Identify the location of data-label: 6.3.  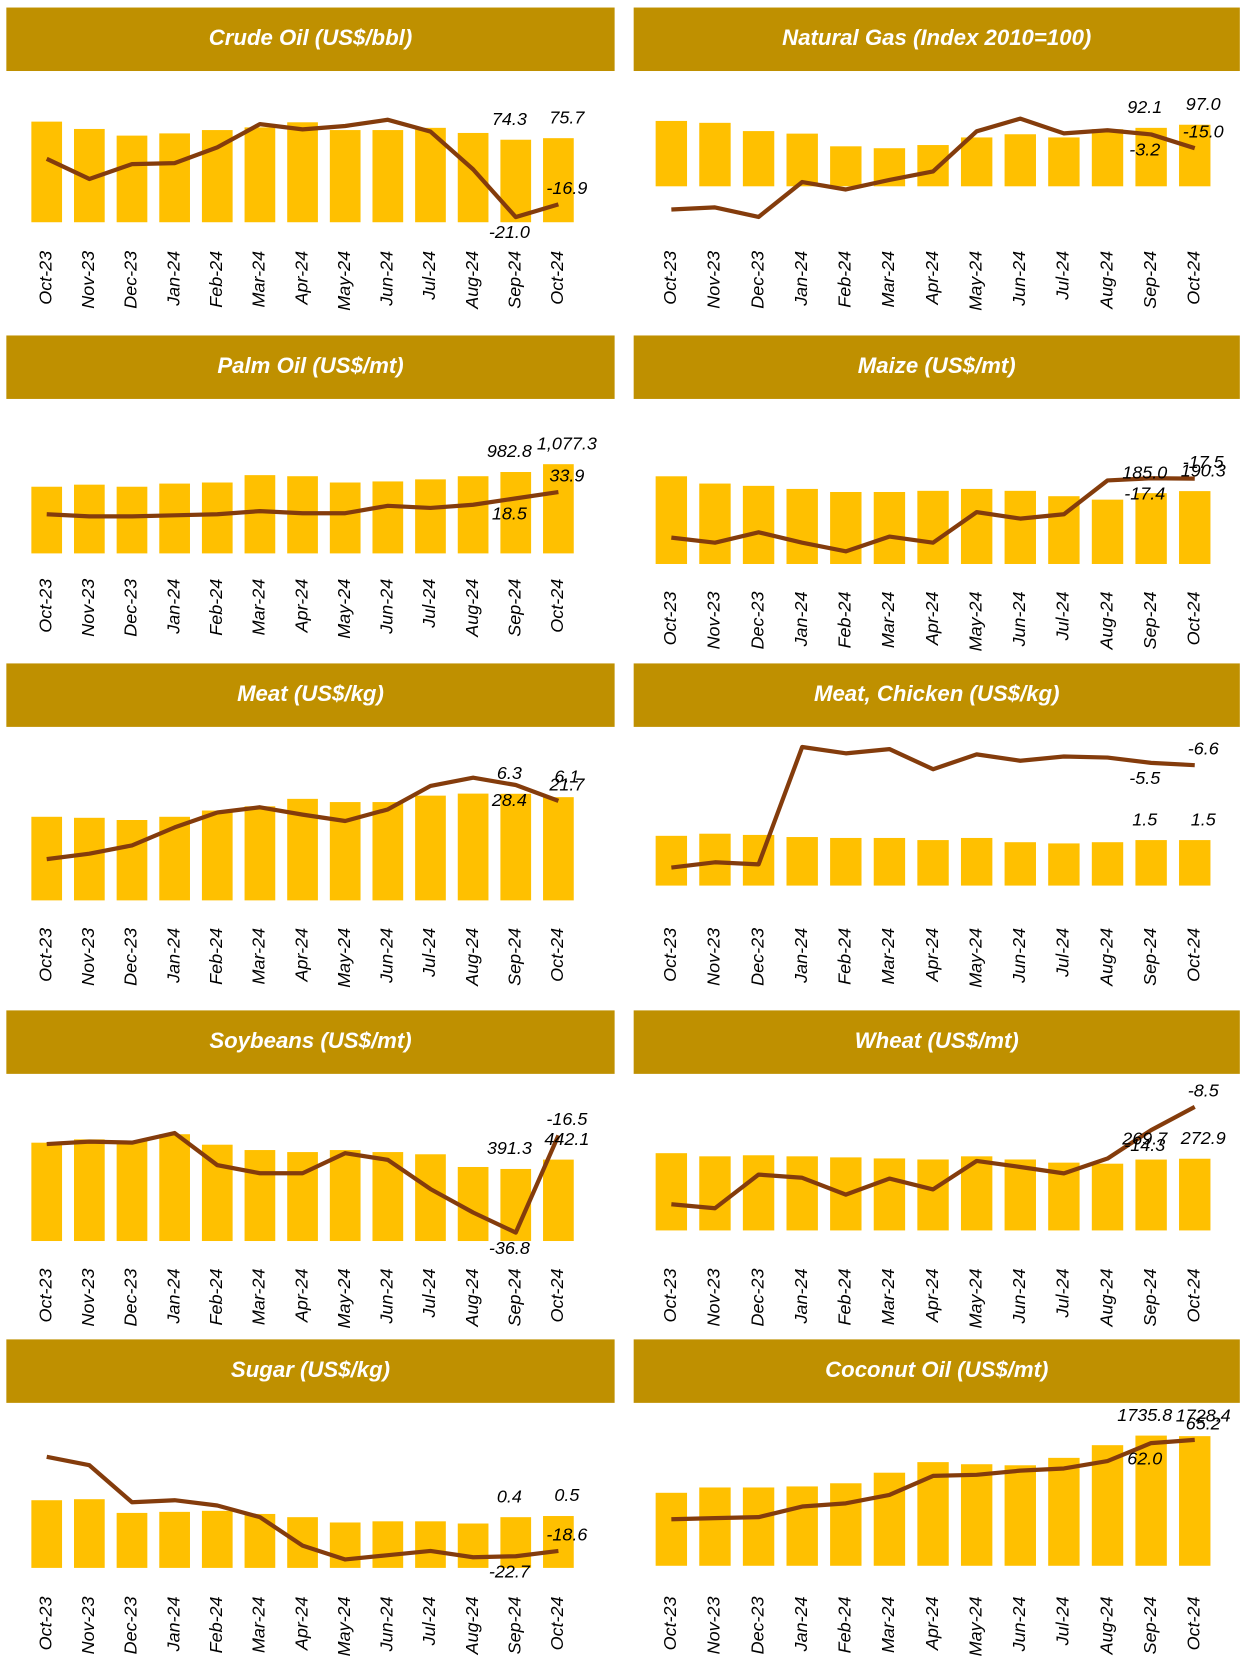
(509, 773).